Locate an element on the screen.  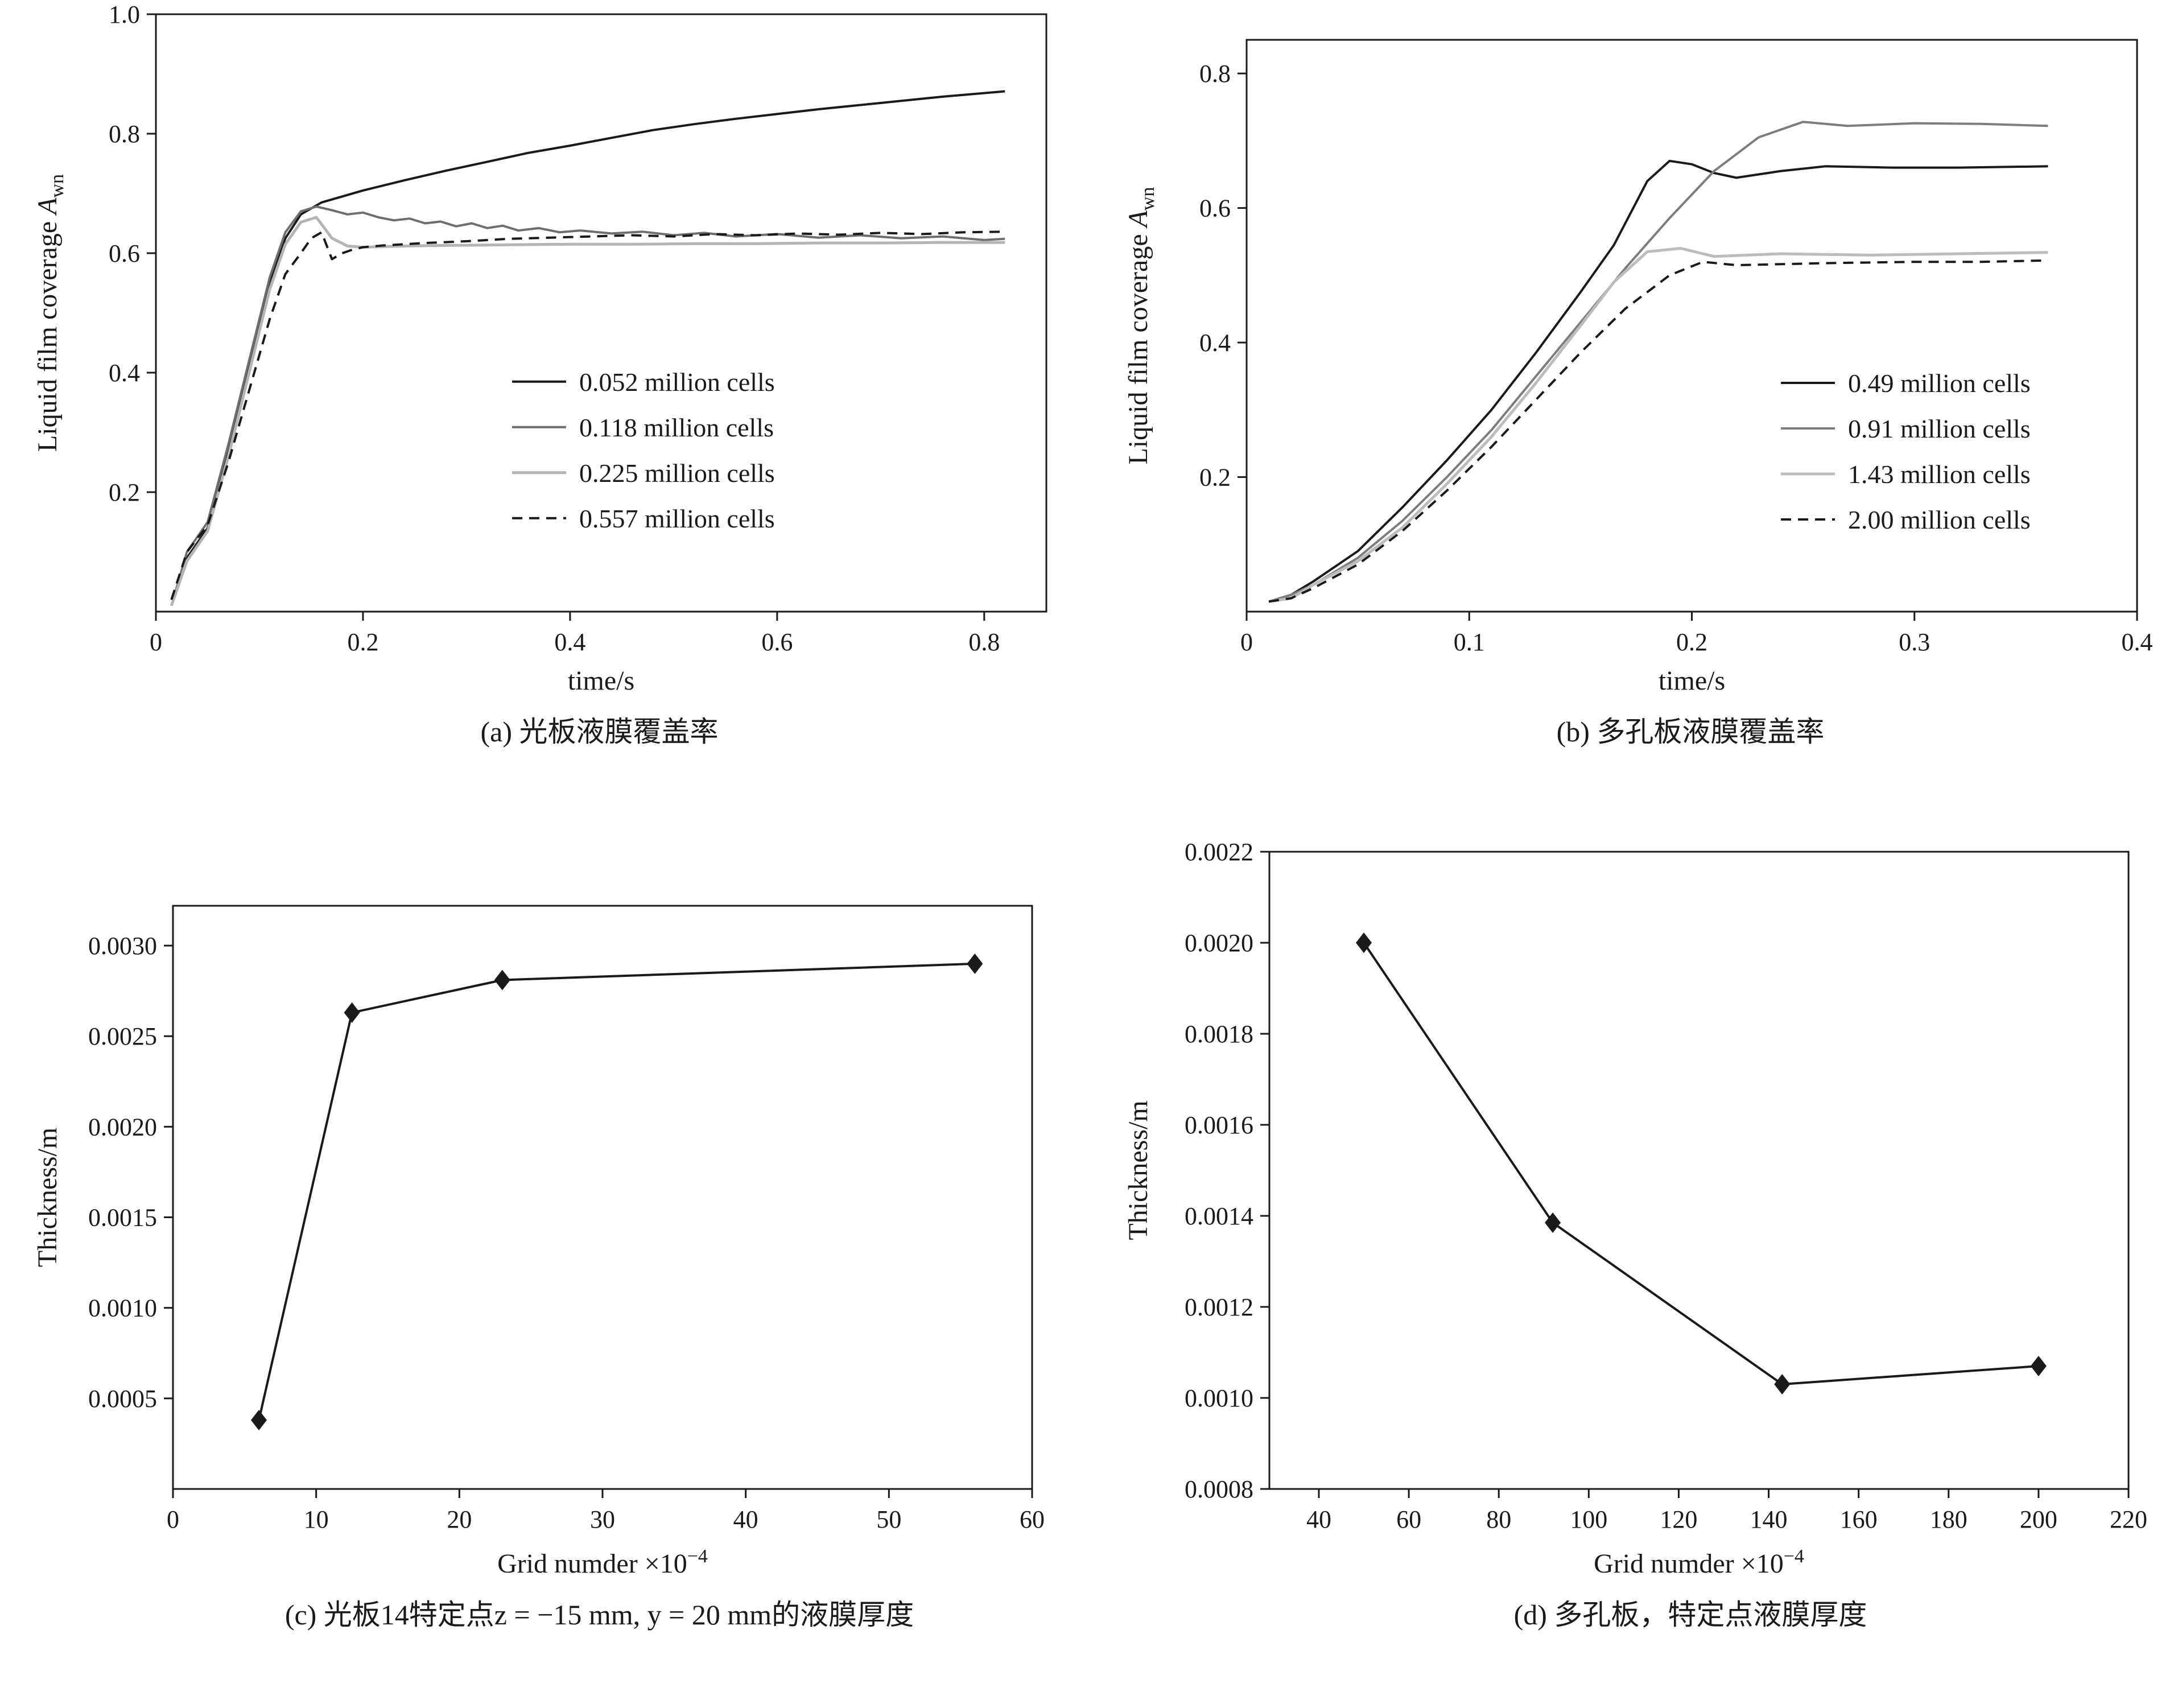
chart-d-caption: (d) 多孔板，特定点液膜厚度 is located at coordinates (1690, 1615).